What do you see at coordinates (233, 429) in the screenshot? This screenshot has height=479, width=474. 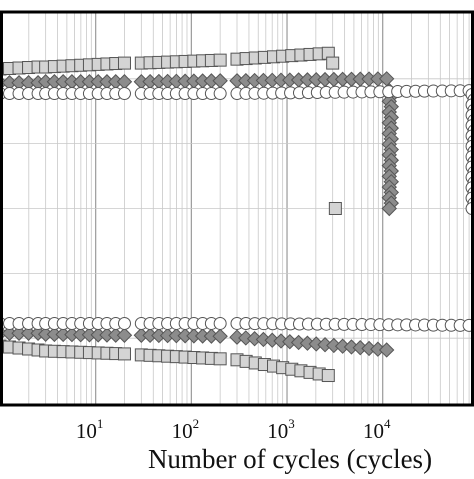 I see `x-tick-labels: 10¹ 10² 10³ 10⁴` at bounding box center [233, 429].